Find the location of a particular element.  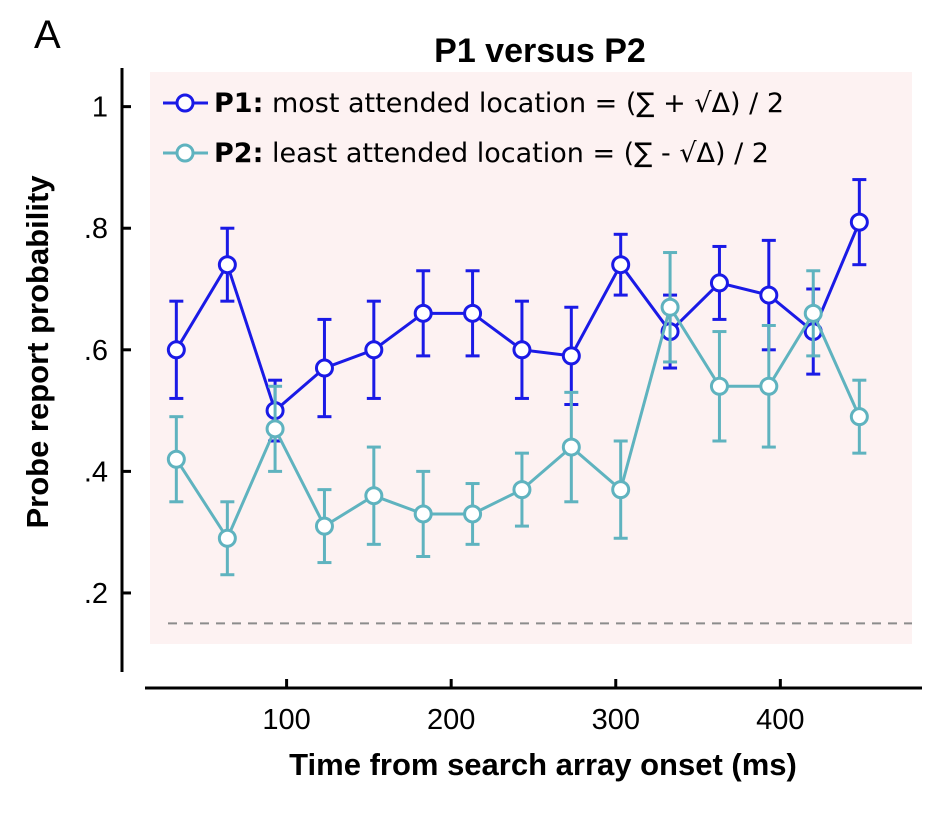

y-axis-label: Probe report probability is located at coordinates (37, 352).